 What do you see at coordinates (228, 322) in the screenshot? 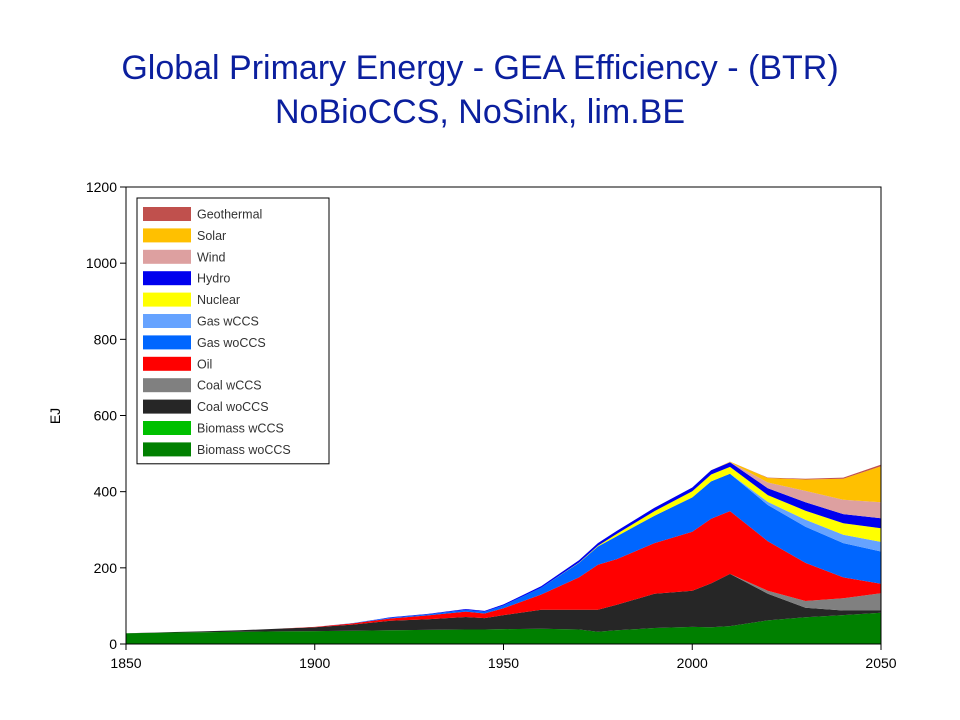
I see `legend-label: Gas wCCS` at bounding box center [228, 322].